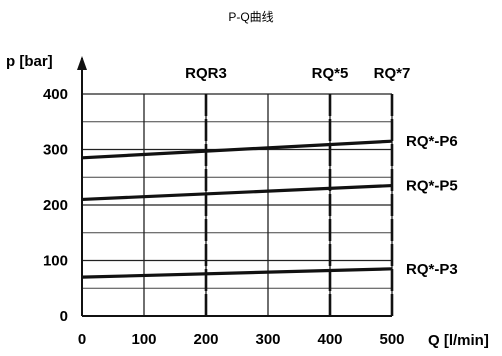  What do you see at coordinates (330, 73) in the screenshot?
I see `model-marker-label: RQ*5` at bounding box center [330, 73].